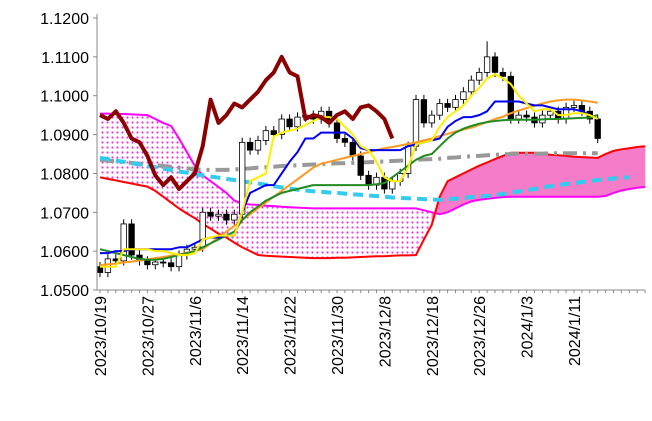 This screenshot has width=652, height=421. Describe the element at coordinates (385, 331) in the screenshot. I see `x-tick-label: 2023/12/8` at that location.